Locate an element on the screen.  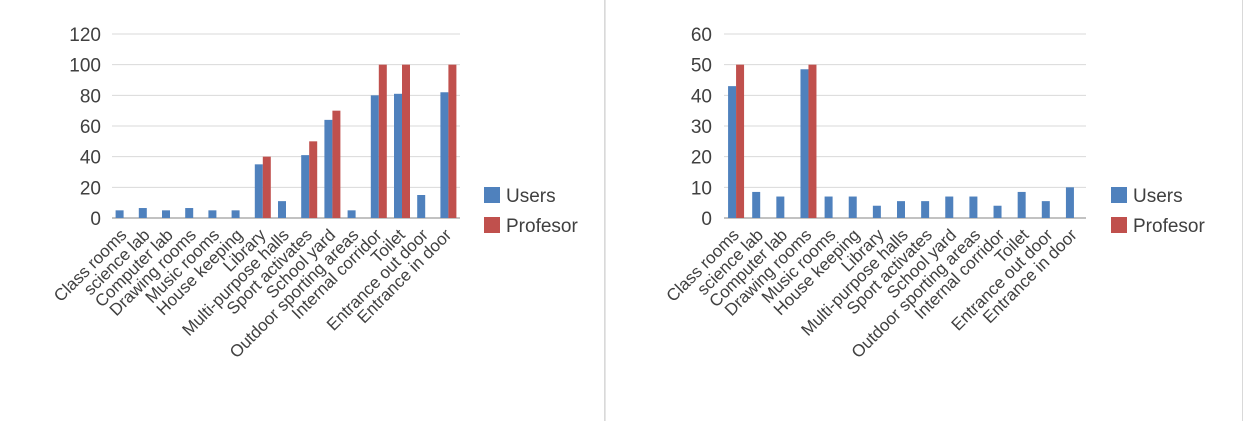
y-tick-label: 100 is located at coordinates (85, 66).